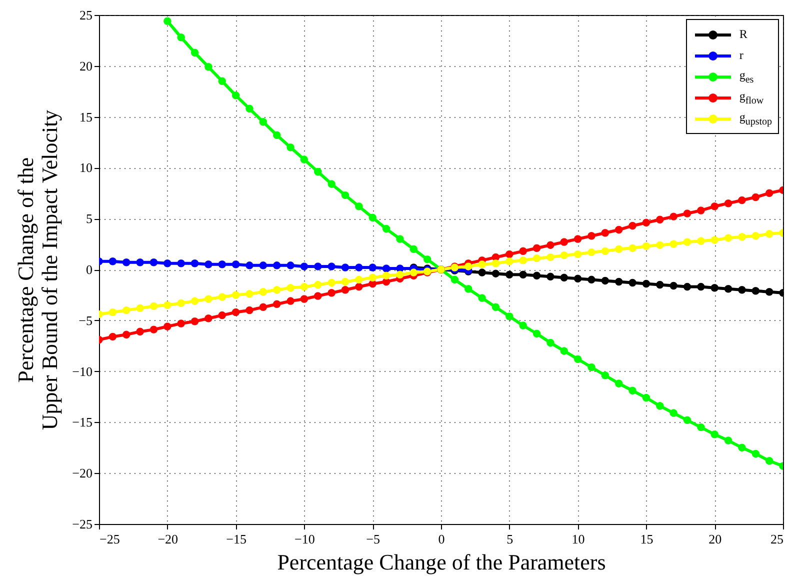 The height and width of the screenshot is (580, 791). Describe the element at coordinates (236, 539) in the screenshot. I see `x-tick-label: −15` at that location.